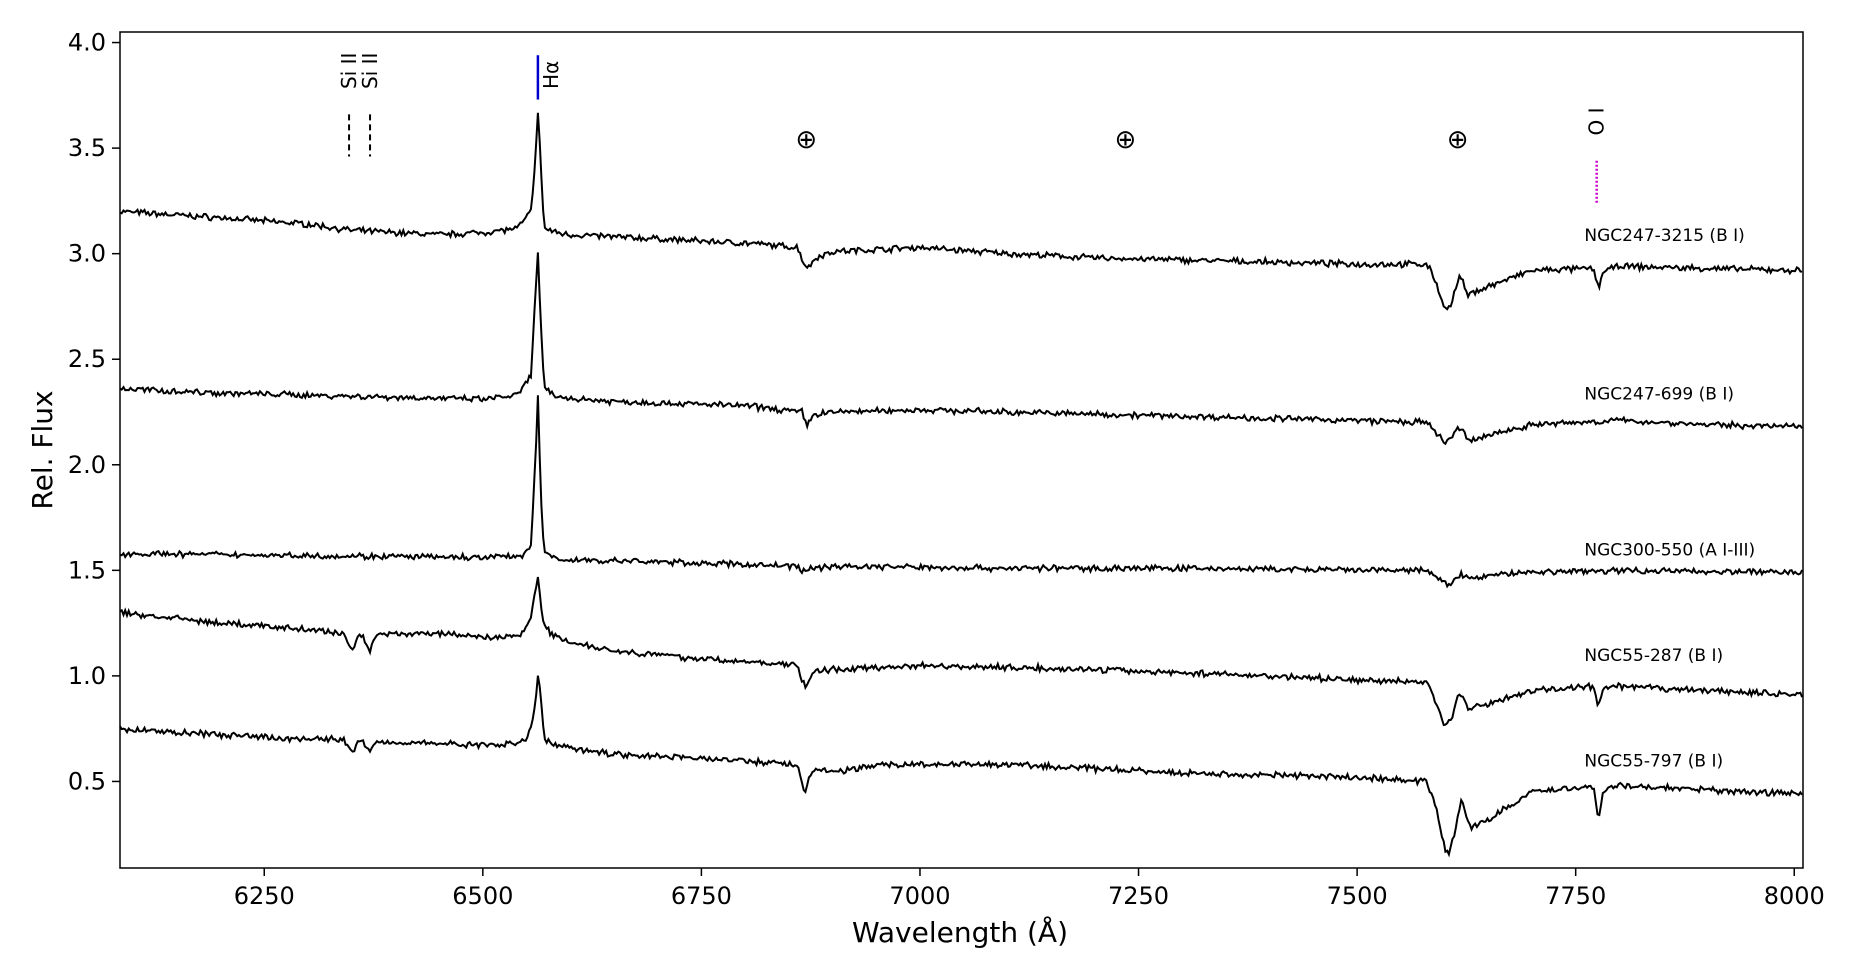 This screenshot has width=1850, height=977. I want to click on series-label: NGC300-550 (A I-III), so click(1669, 551).